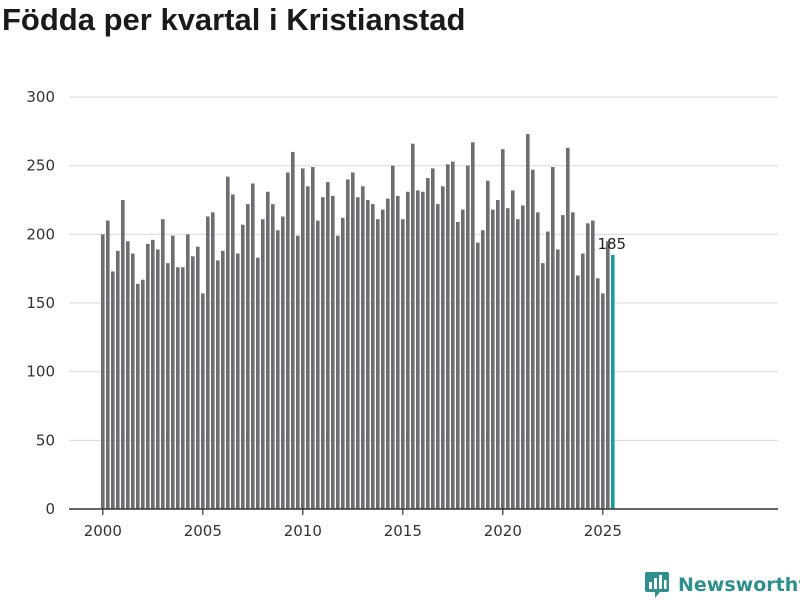  What do you see at coordinates (611, 244) in the screenshot?
I see `bar-value-label: 185` at bounding box center [611, 244].